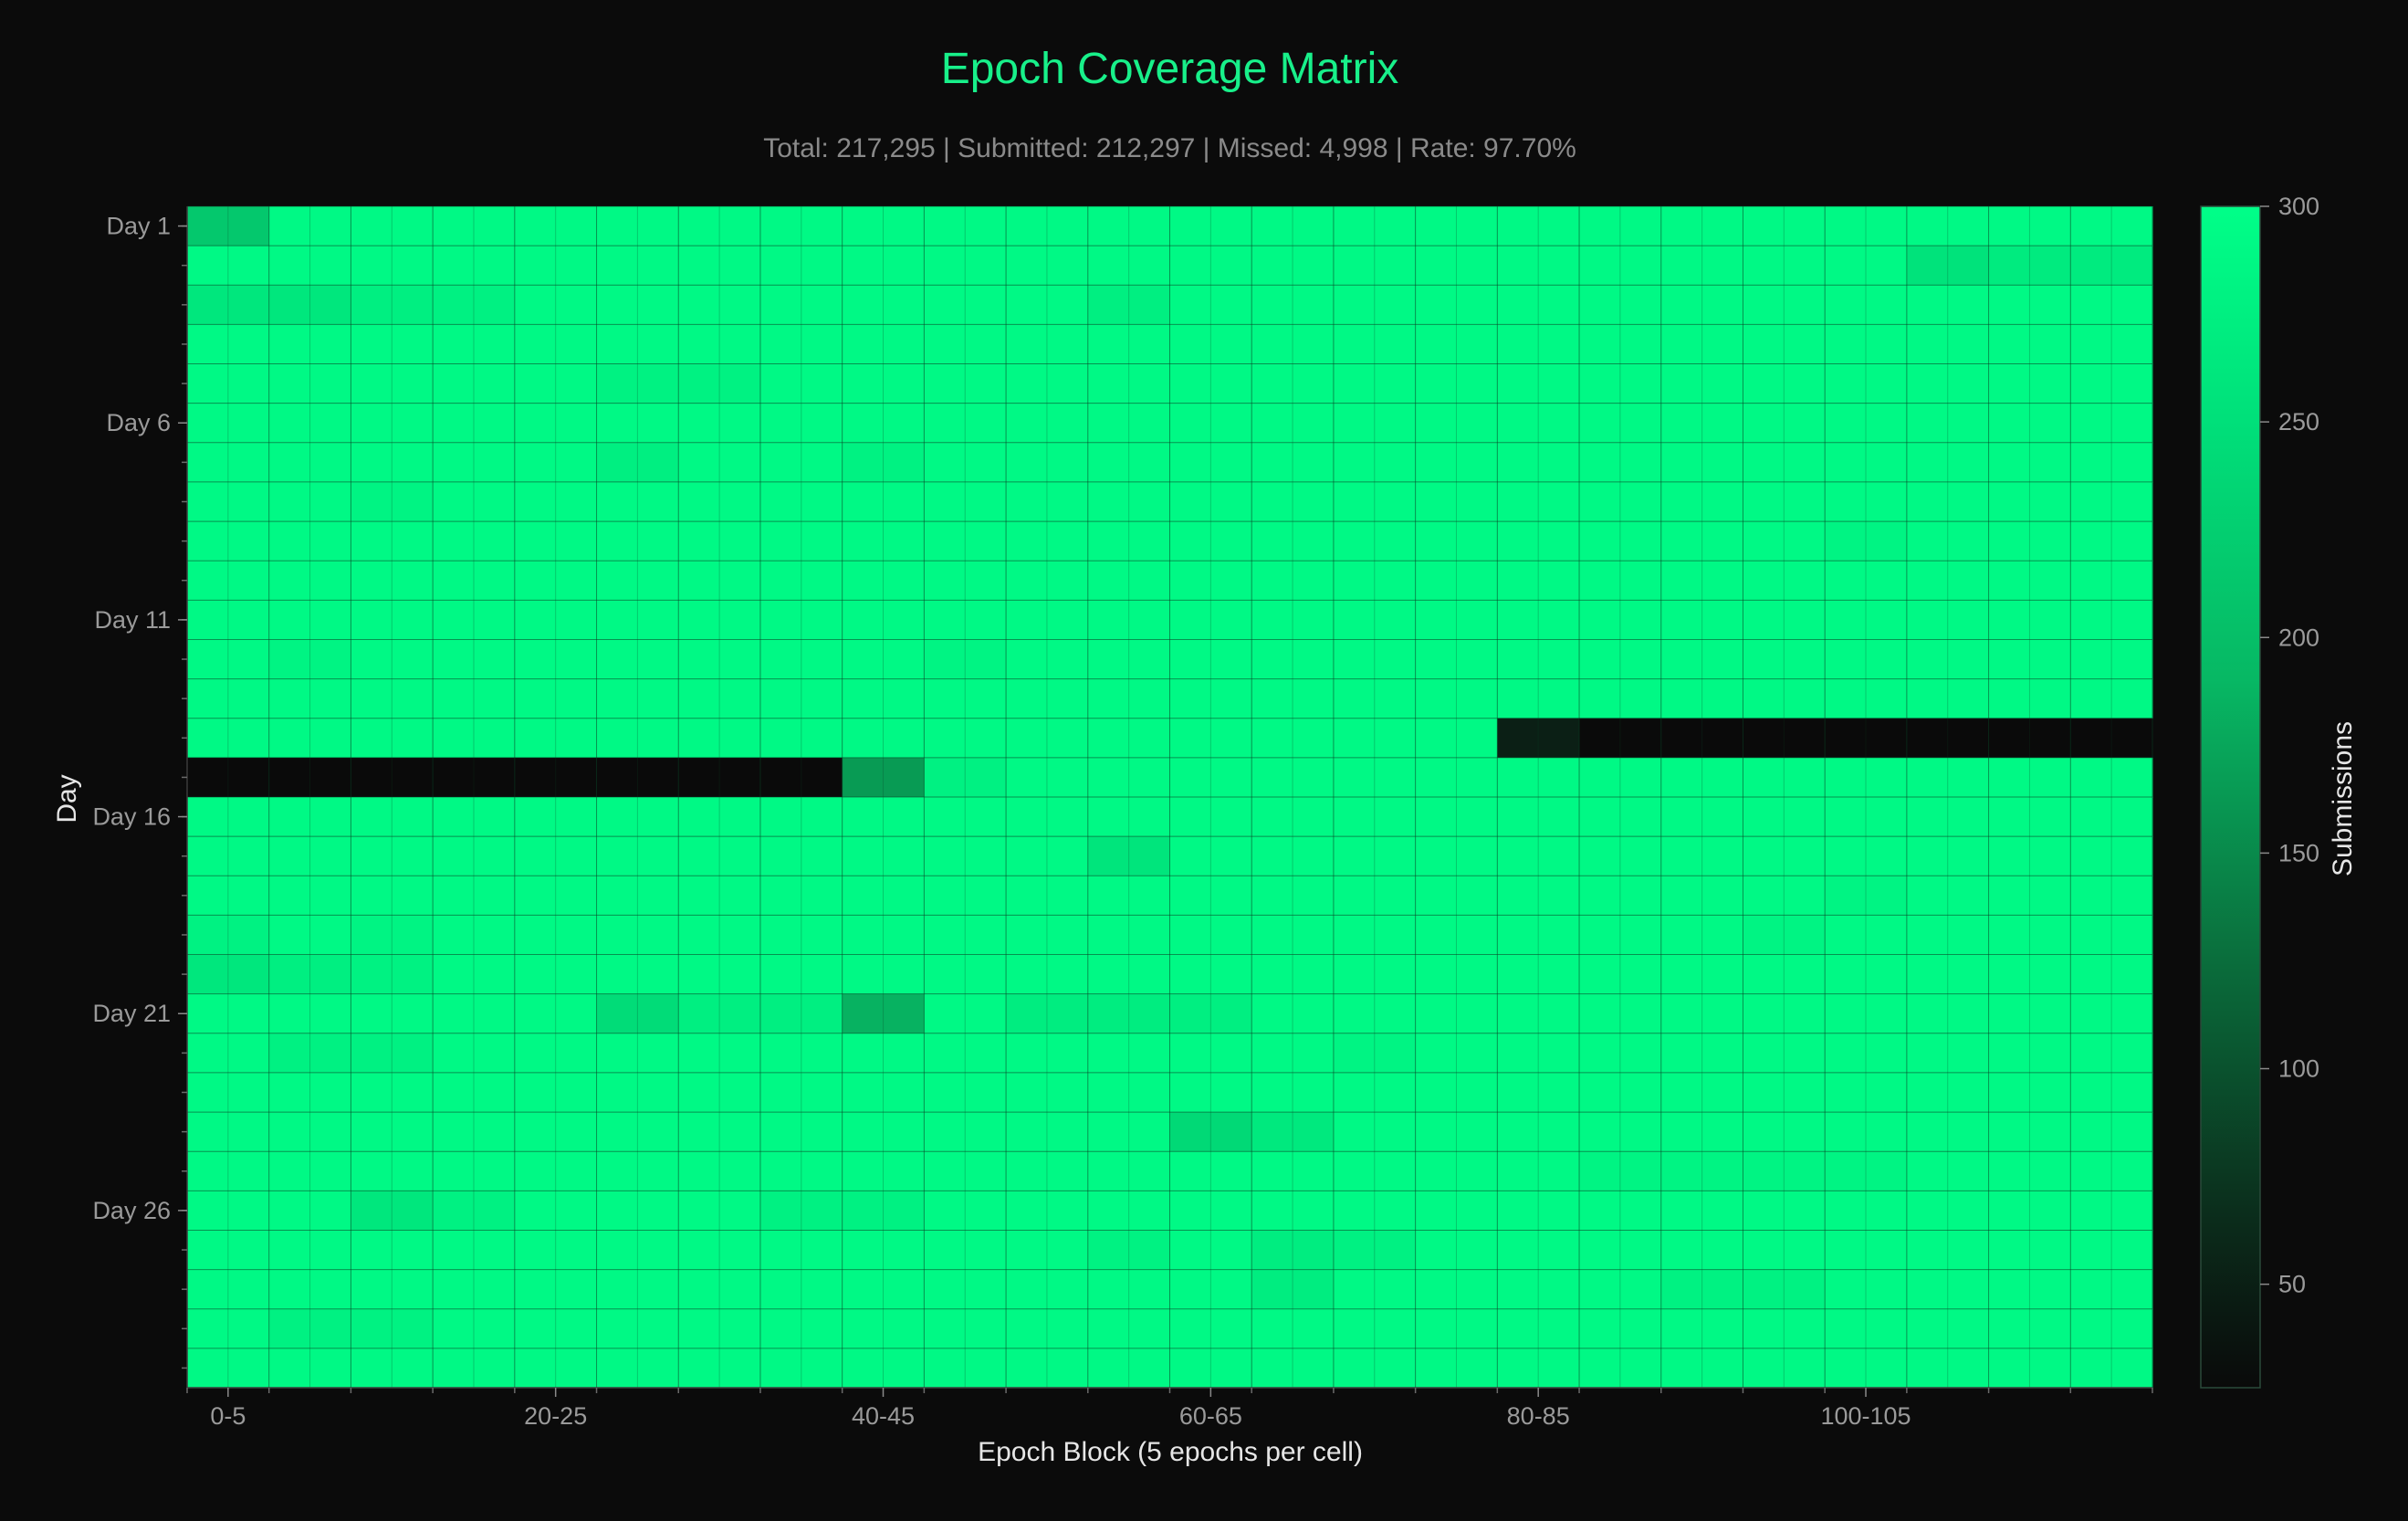 The image size is (2408, 1521). Describe the element at coordinates (884, 1416) in the screenshot. I see `x-tick-label: 40-45` at that location.